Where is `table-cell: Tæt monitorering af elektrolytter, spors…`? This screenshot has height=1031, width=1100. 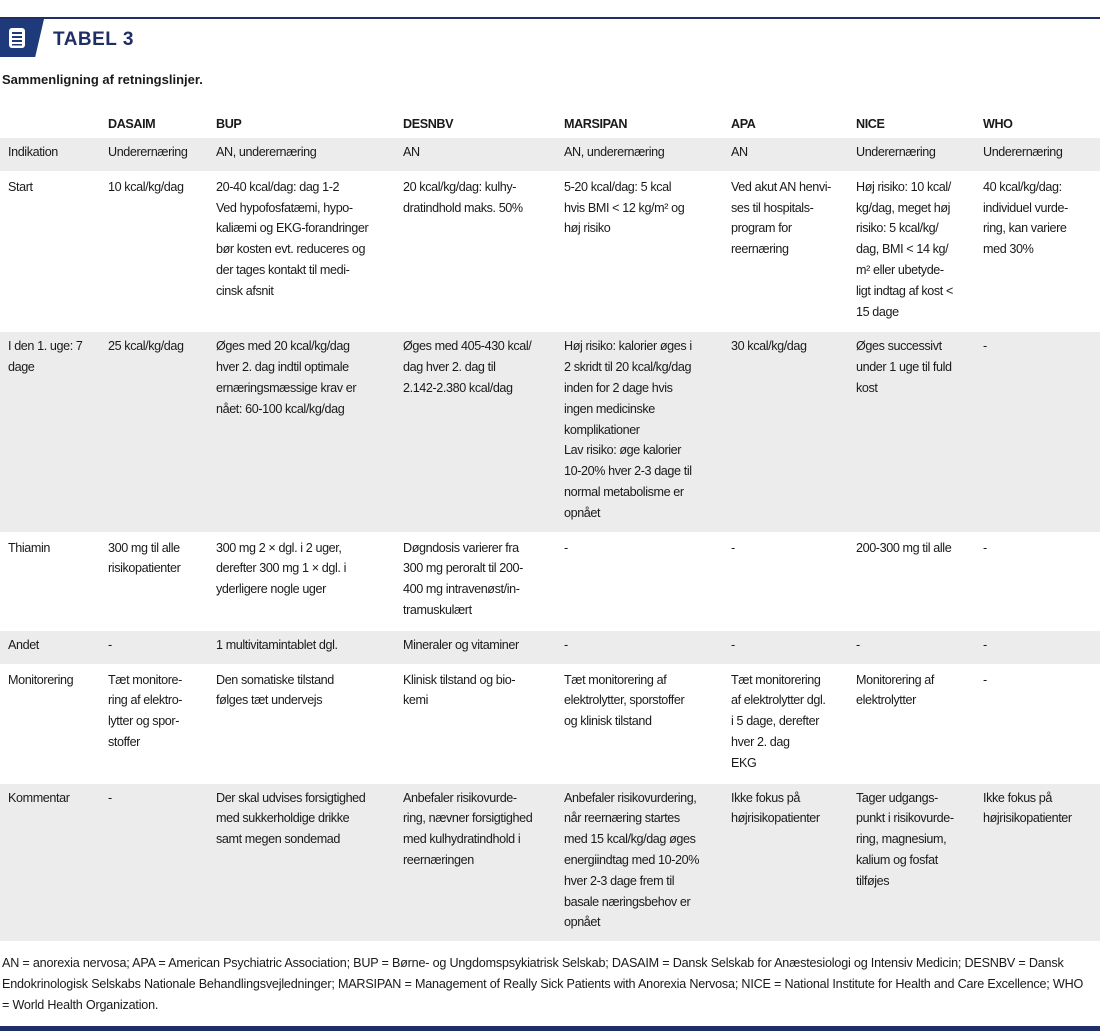 table-cell: Tæt monitorering af elektrolytter, spors… is located at coordinates (639, 723).